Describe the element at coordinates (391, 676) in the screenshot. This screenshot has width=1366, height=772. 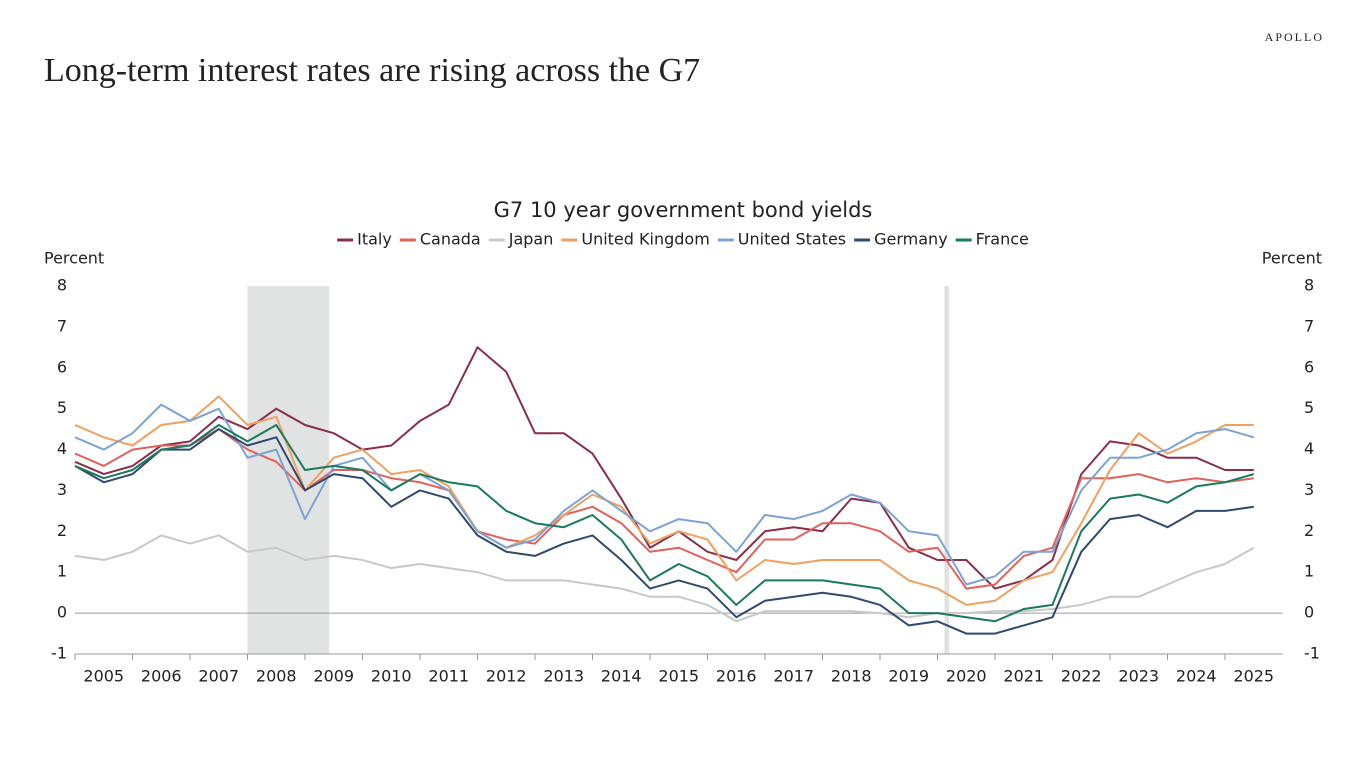
I see `x-tick-label: 2010` at that location.